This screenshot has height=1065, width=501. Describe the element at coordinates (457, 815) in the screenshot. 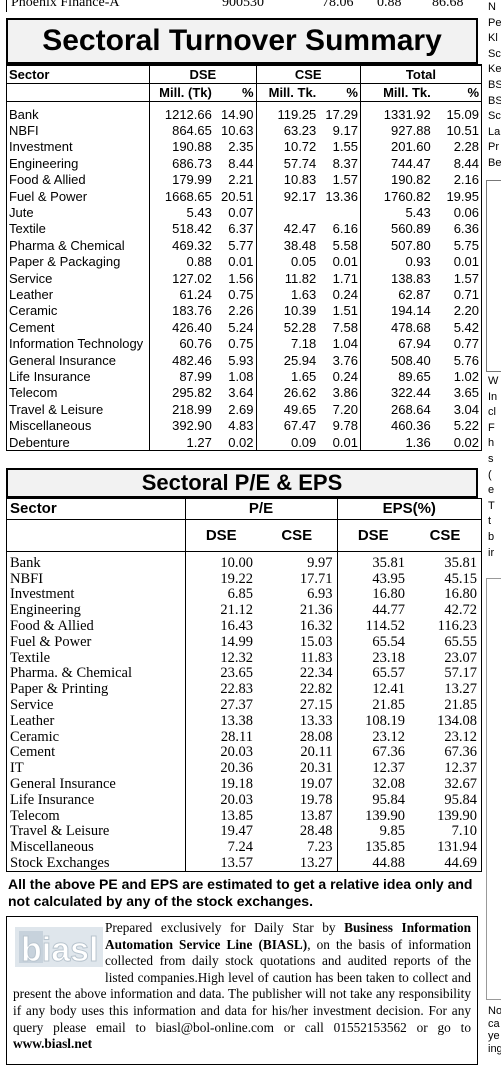

I see `cell-value: 139.90` at that location.